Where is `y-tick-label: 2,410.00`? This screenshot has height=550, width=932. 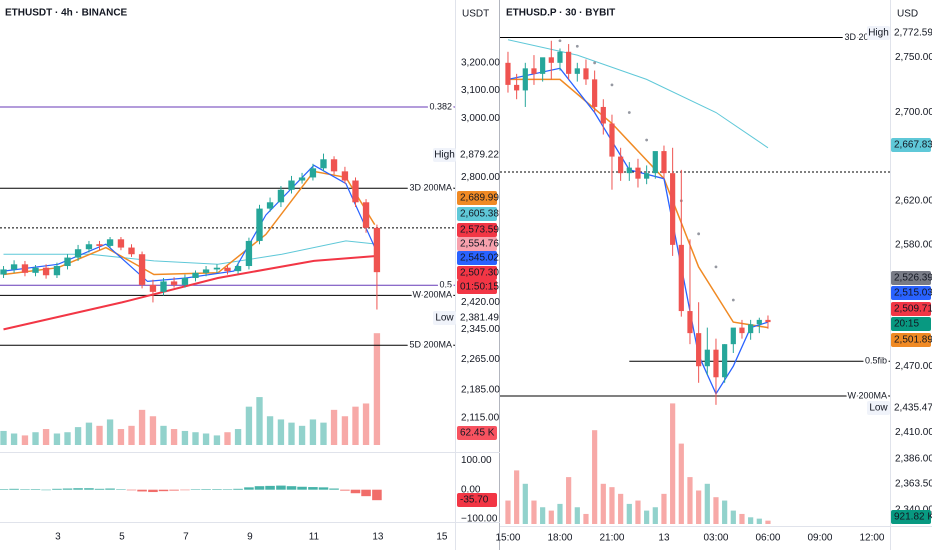
y-tick-label: 2,410.00 is located at coordinates (913, 432).